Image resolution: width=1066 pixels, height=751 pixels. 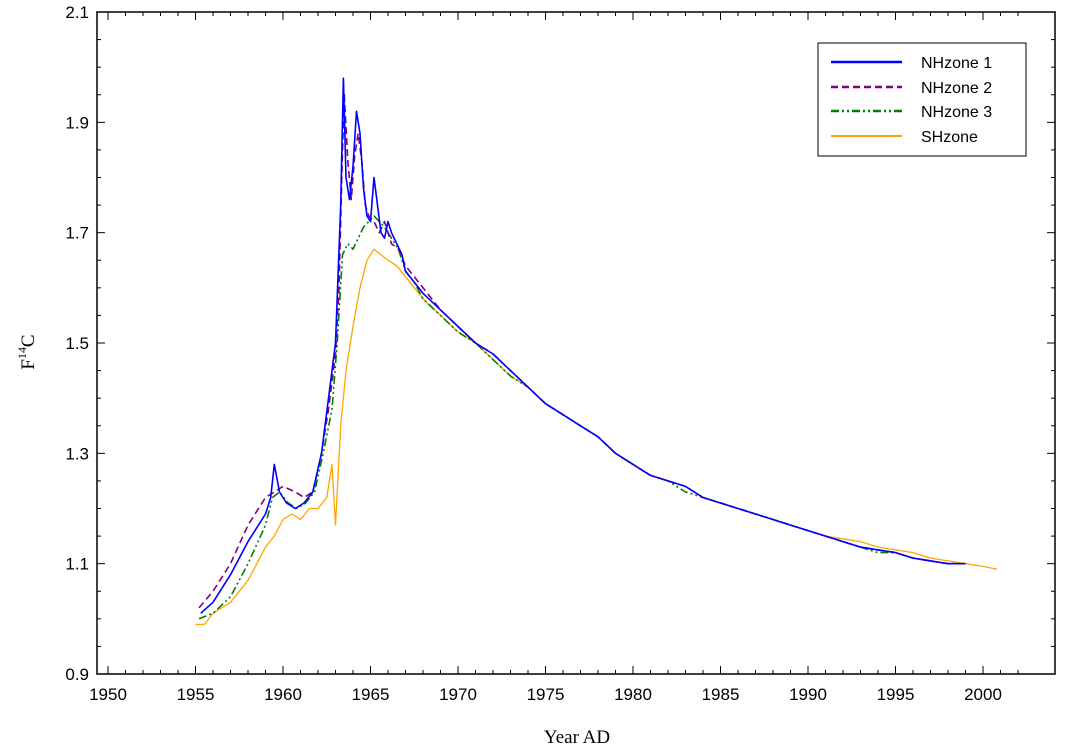 I want to click on y-tick-label: 2.1, so click(x=77, y=12).